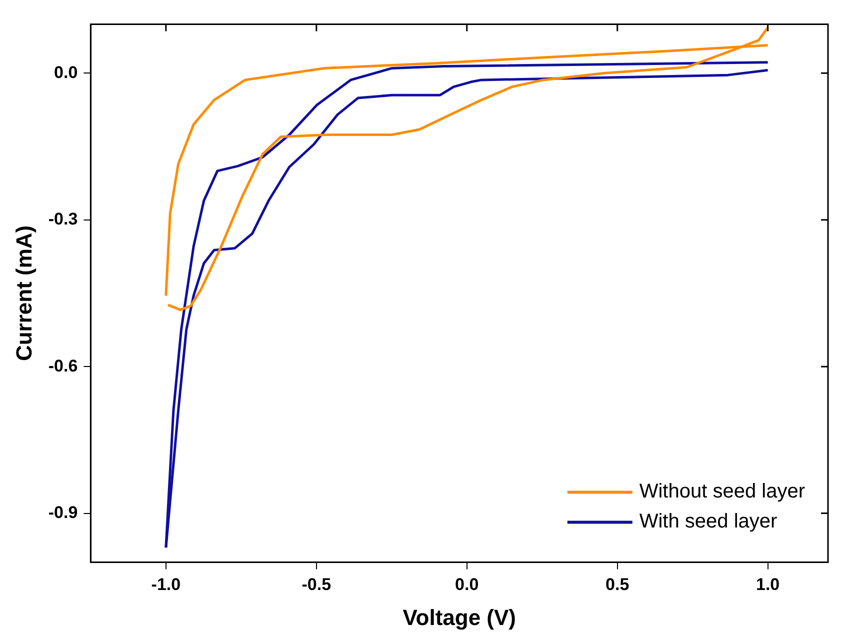 Image resolution: width=846 pixels, height=644 pixels. I want to click on x-tick-label: -1.0, so click(166, 584).